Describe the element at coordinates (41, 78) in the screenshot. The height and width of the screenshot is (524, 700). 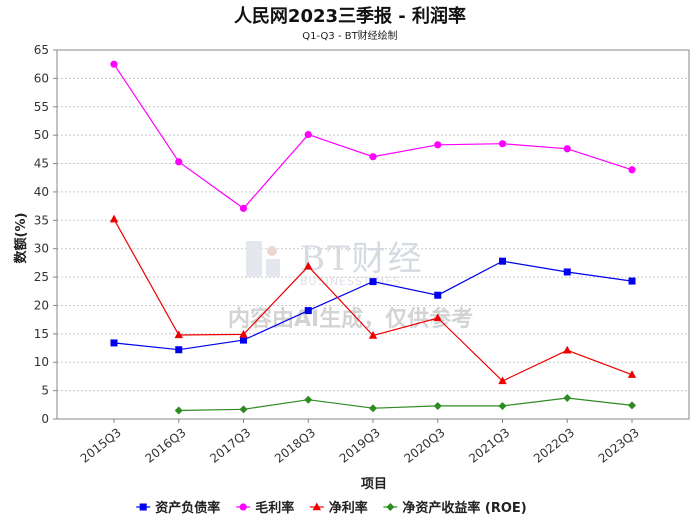
I see `y-tick-label: 60` at that location.